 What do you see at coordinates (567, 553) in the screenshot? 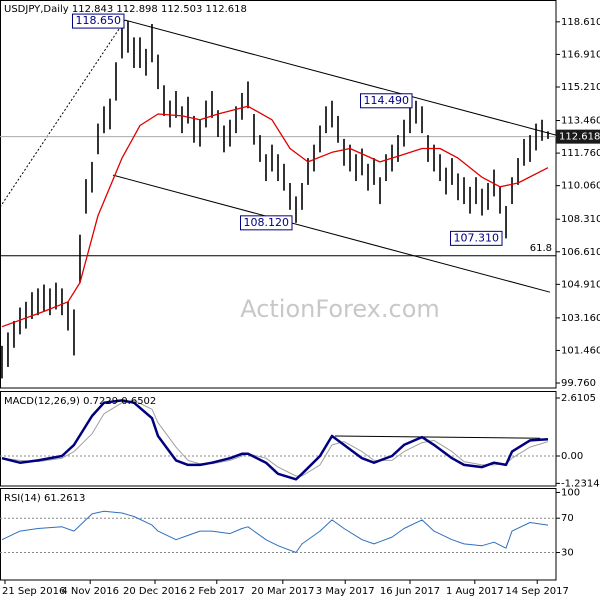
I see `y-tick-label: 30` at bounding box center [567, 553].